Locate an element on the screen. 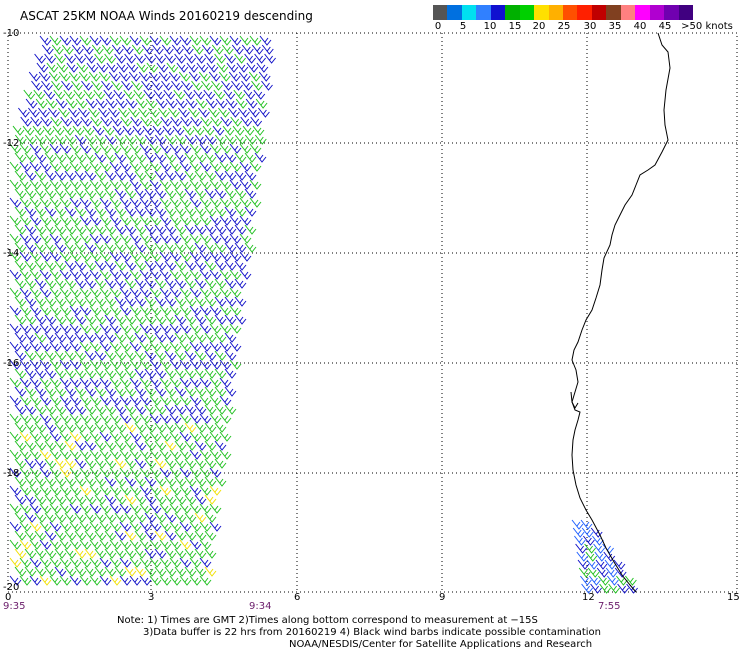 This screenshot has height=650, width=740. legend-label: 45 is located at coordinates (665, 26).